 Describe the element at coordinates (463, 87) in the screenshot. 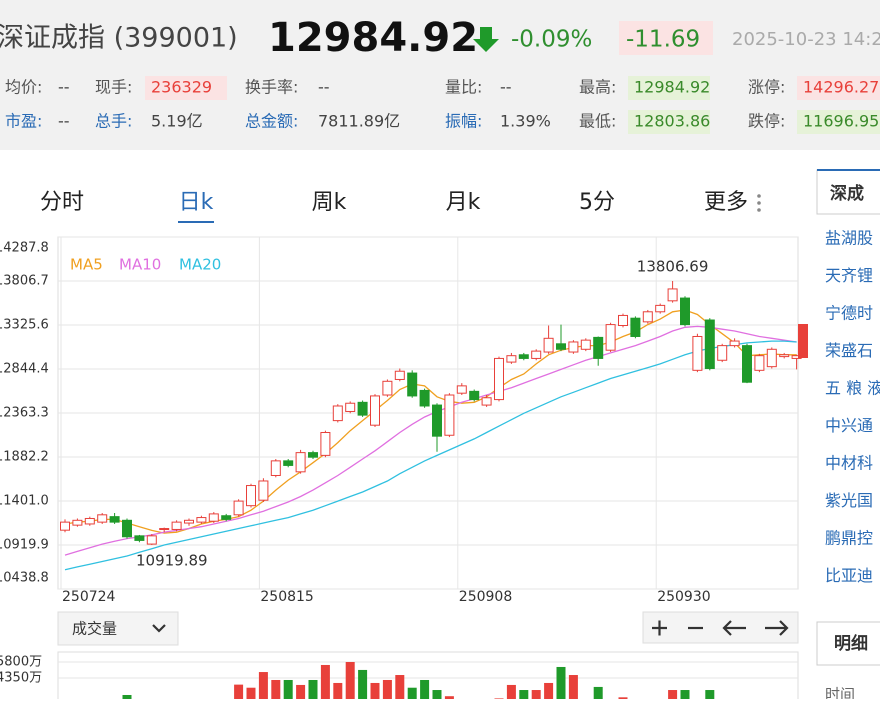

I see `stat-label: 量比:` at that location.